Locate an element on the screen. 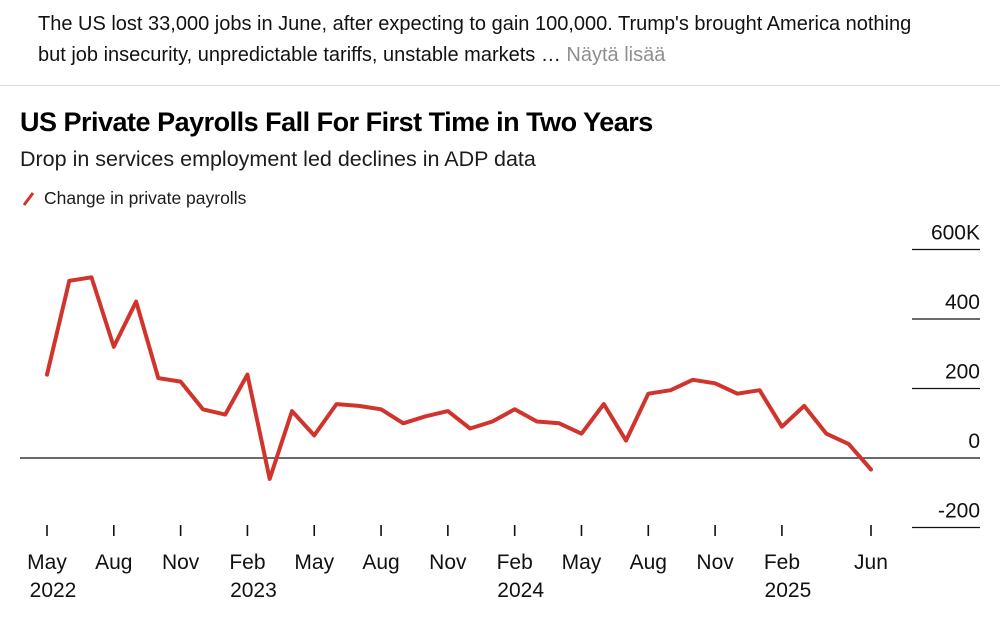 The image size is (1000, 619). y-axis-label: 600K is located at coordinates (955, 233).